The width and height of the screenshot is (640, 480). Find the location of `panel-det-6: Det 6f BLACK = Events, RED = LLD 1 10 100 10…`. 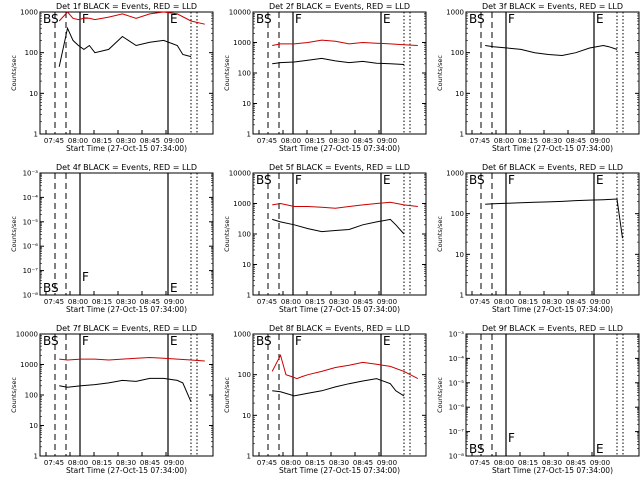

panel-det-6: Det 6f BLACK = Events, RED = LLD 1 10 100 10… is located at coordinates (538, 238).